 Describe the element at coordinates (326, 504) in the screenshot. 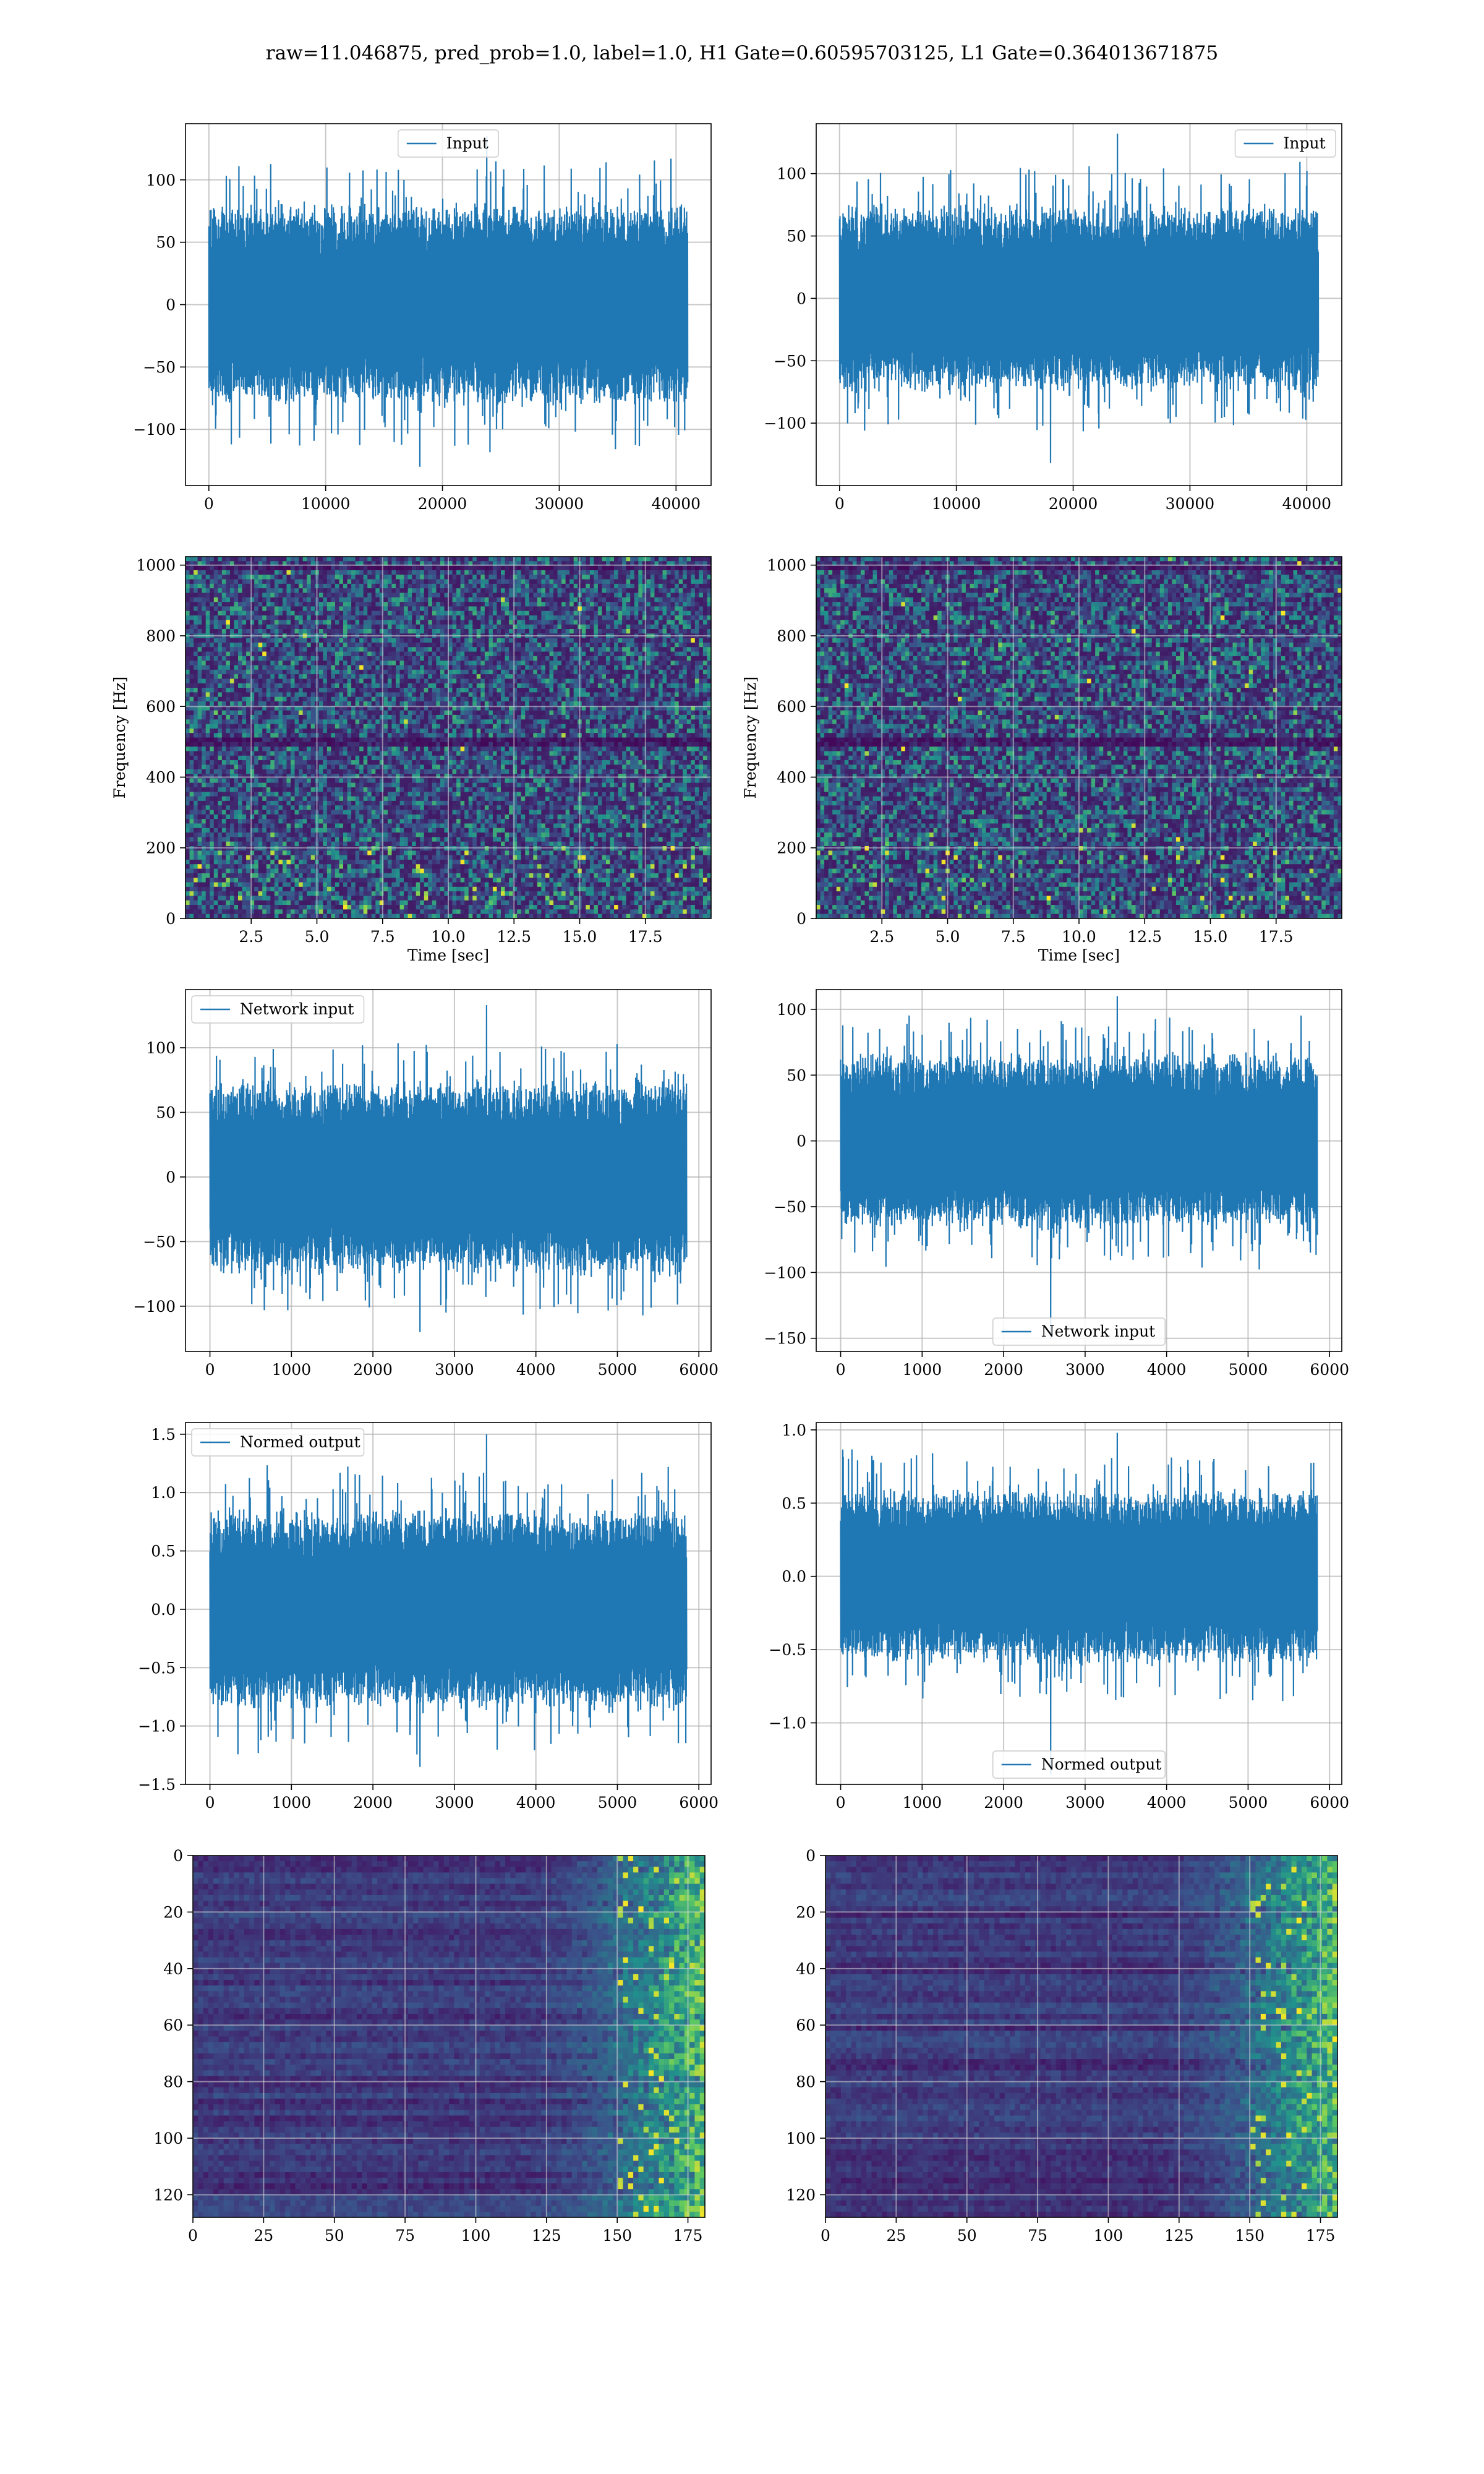

I see `x-tick-label: 10000` at that location.